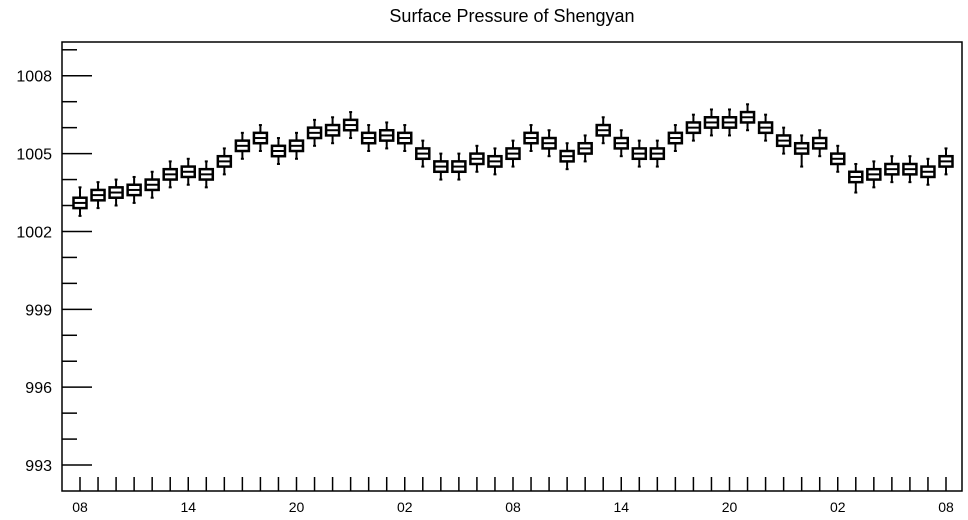 The width and height of the screenshot is (968, 520). What do you see at coordinates (38, 388) in the screenshot?
I see `y-tick-label: 996` at bounding box center [38, 388].